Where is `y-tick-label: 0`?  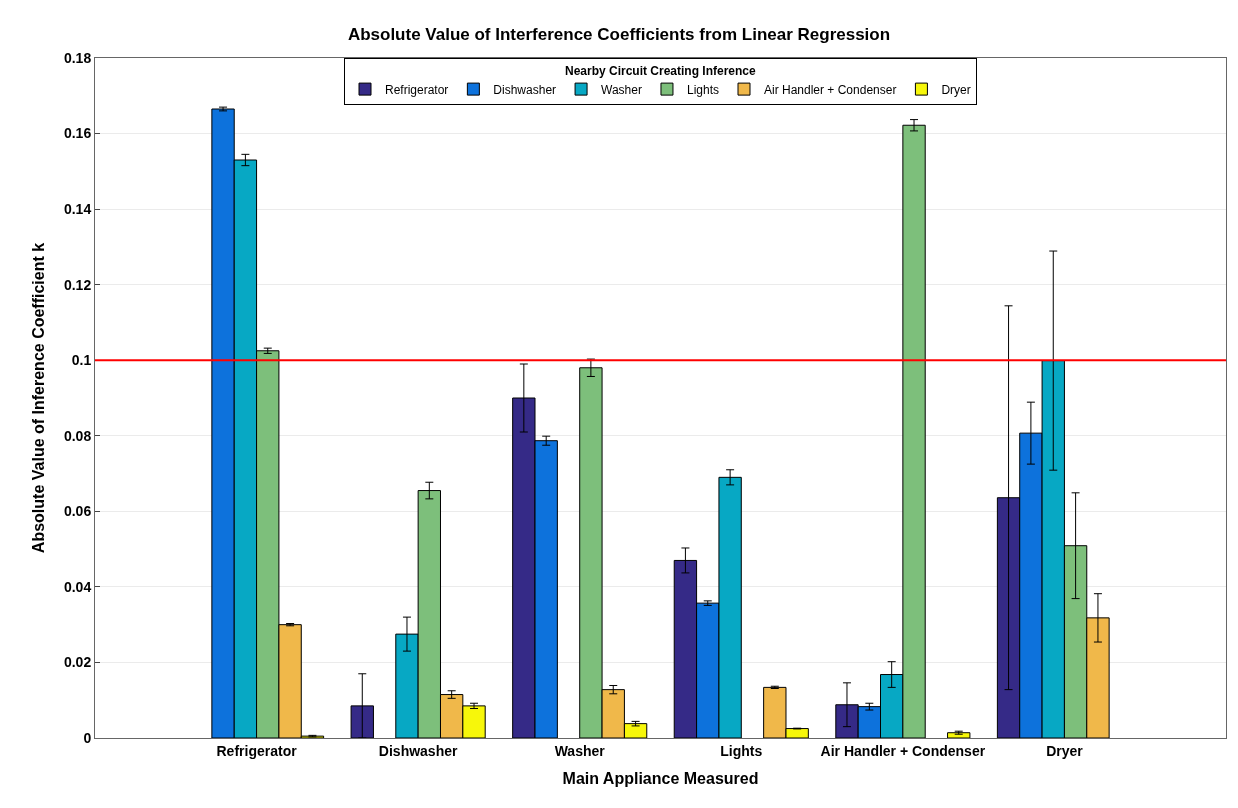 y-tick-label: 0 is located at coordinates (87, 737).